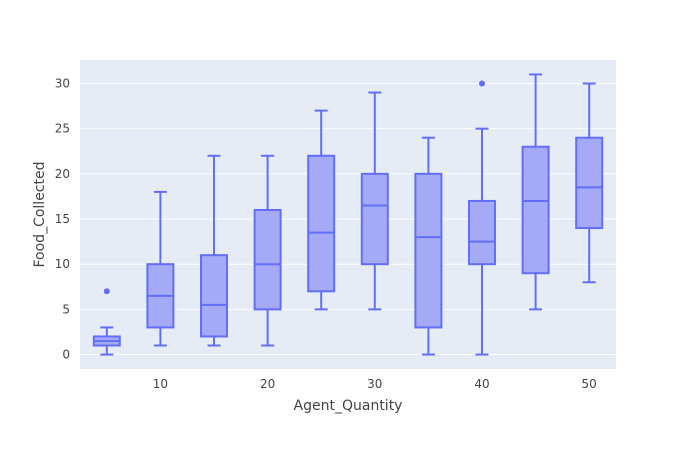 The width and height of the screenshot is (696, 450). I want to click on y-tick-label: 5, so click(66, 309).